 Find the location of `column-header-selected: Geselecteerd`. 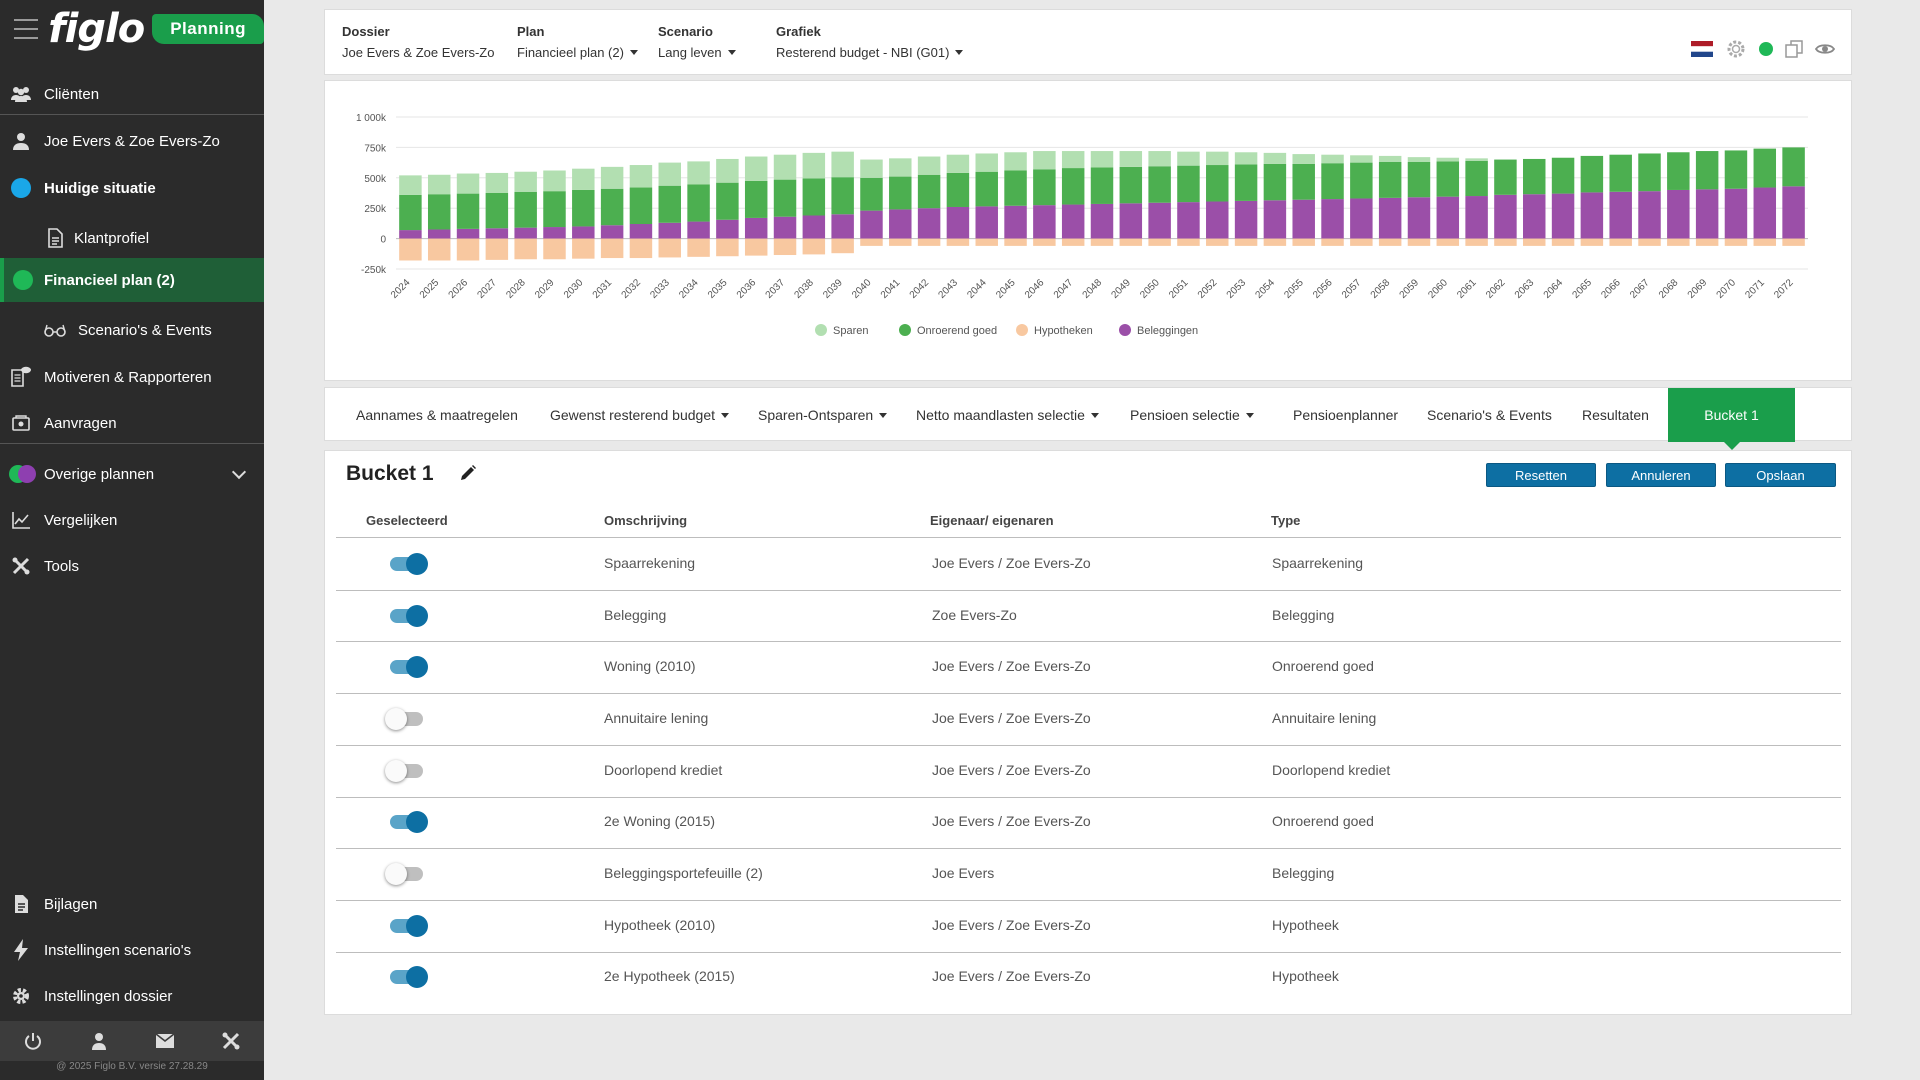

column-header-selected: Geselecteerd is located at coordinates (407, 520).